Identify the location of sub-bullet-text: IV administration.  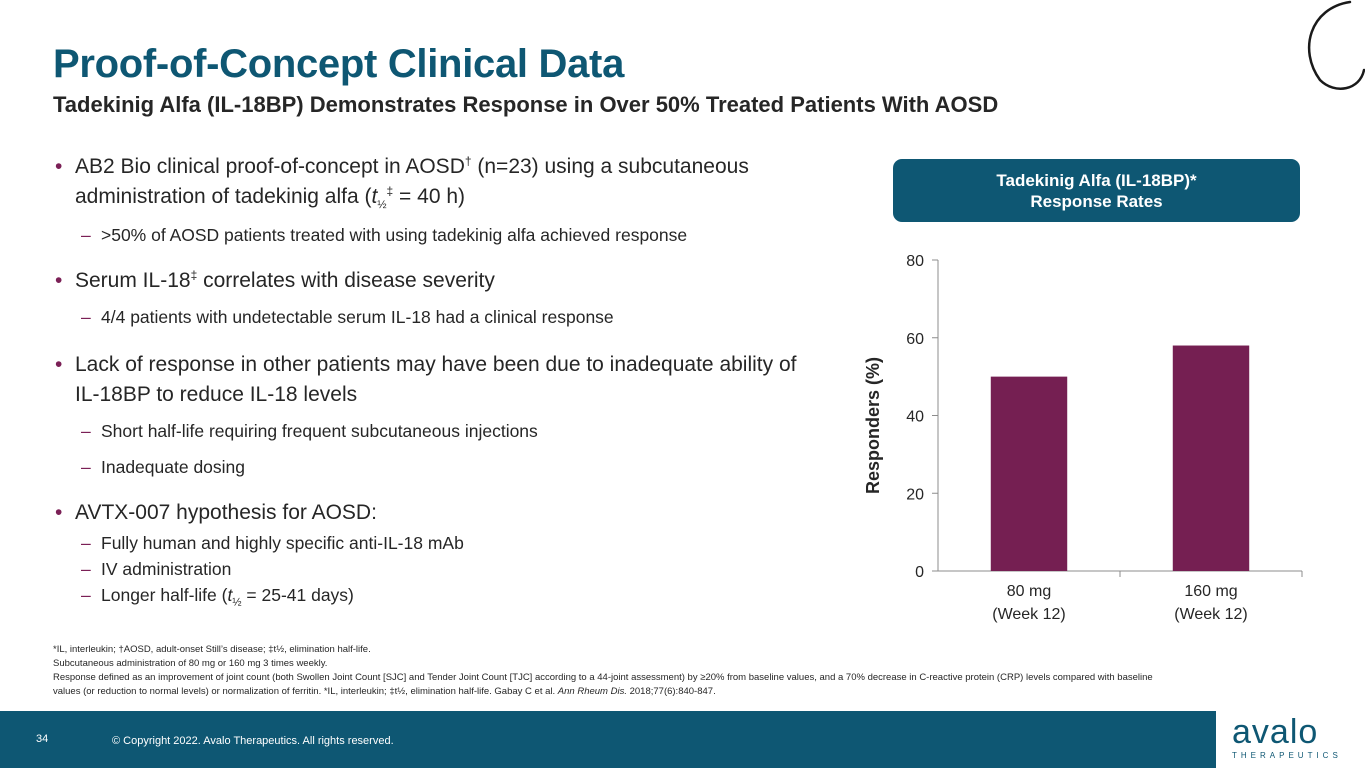
(166, 569).